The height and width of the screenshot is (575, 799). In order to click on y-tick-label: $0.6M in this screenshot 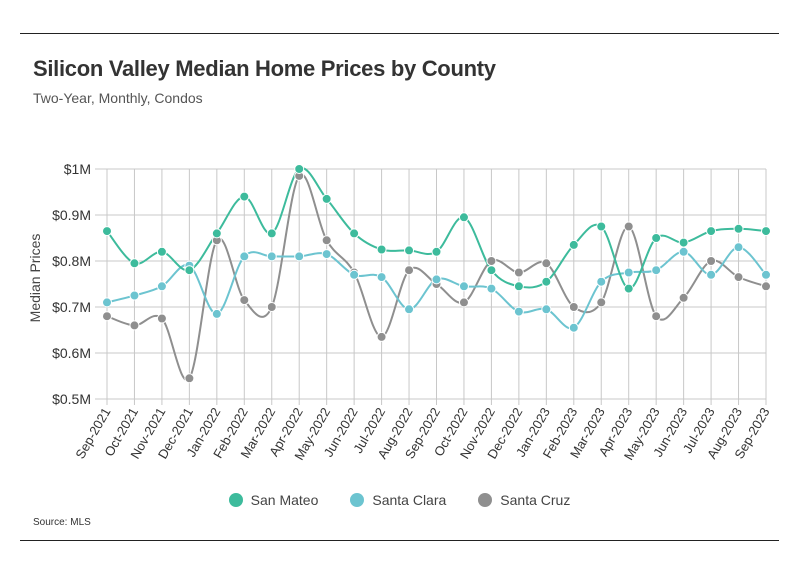, I will do `click(71, 353)`.